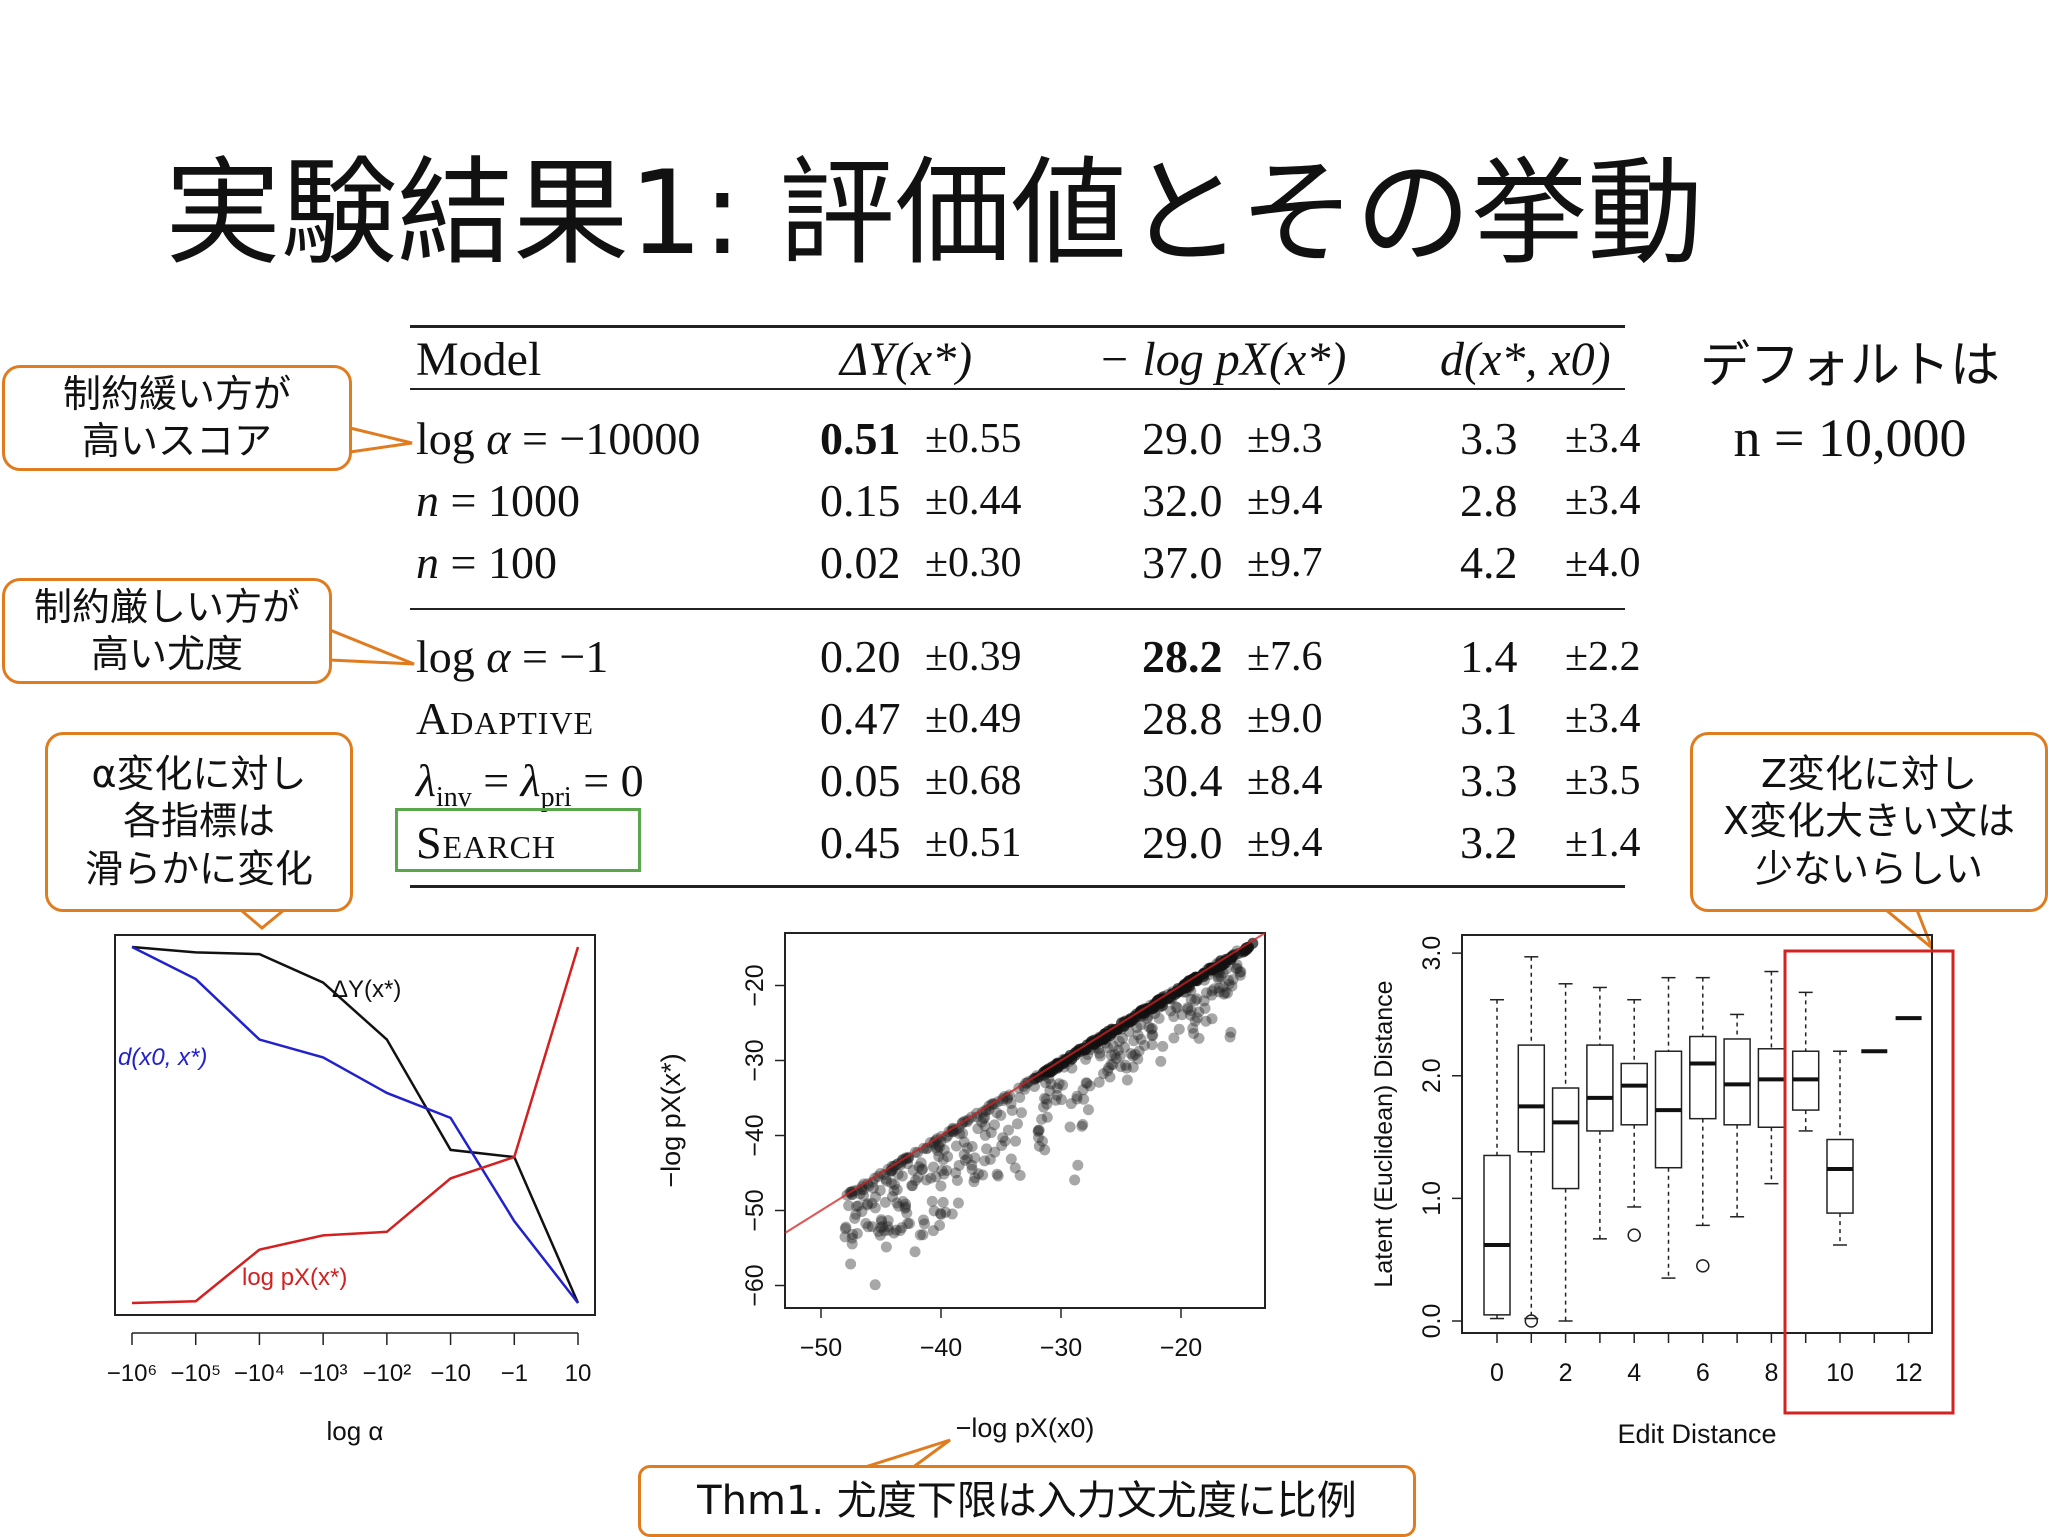  Describe the element at coordinates (505, 718) in the screenshot. I see `table-row-model: Adaptive` at that location.